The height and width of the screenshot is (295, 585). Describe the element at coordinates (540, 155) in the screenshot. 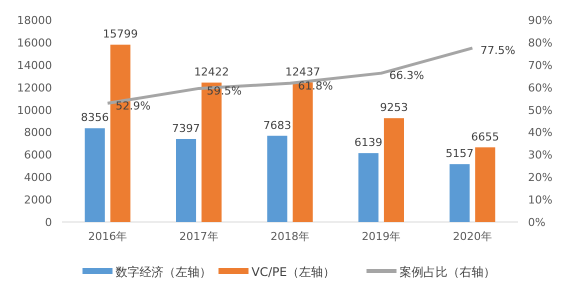

I see `y2-tick-label: 30%` at that location.